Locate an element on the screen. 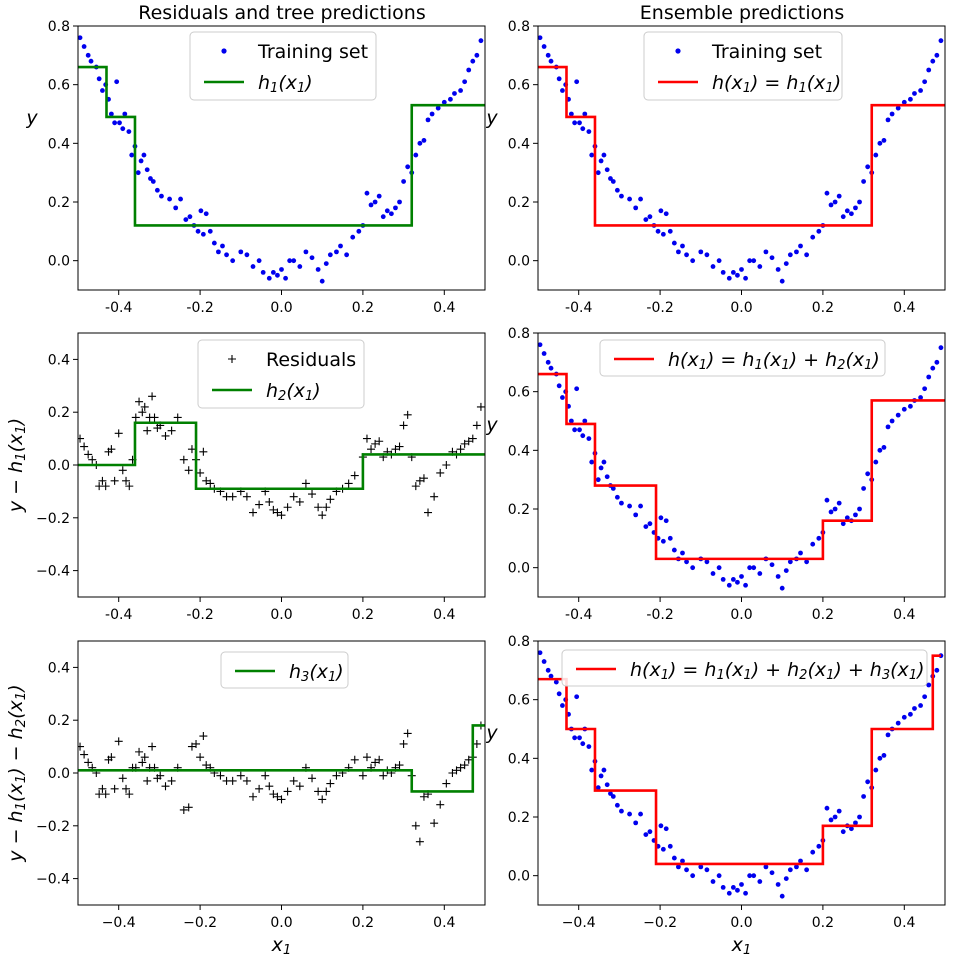 This screenshot has width=953, height=962. y-axis-label: y − h1(x1) − h2(x1) is located at coordinates (17, 773).